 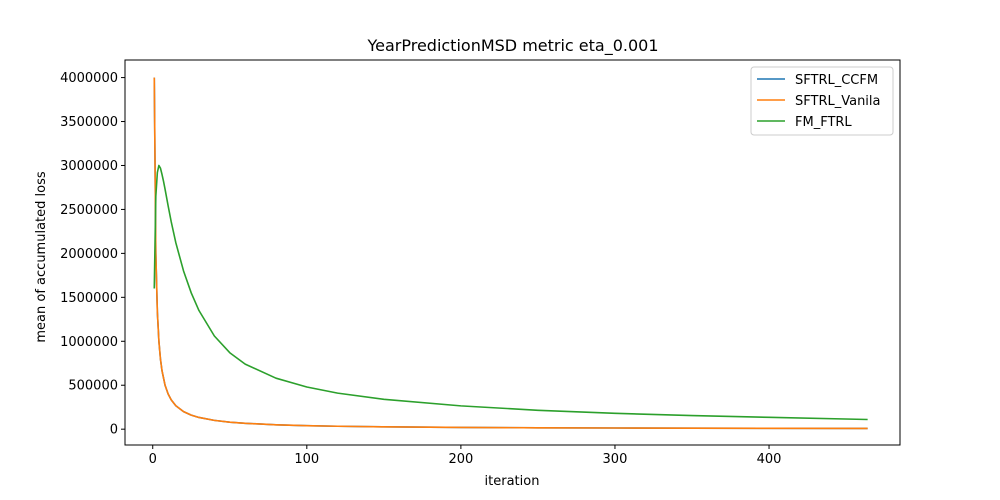 I want to click on y-tick-label: 4000000, so click(x=89, y=78).